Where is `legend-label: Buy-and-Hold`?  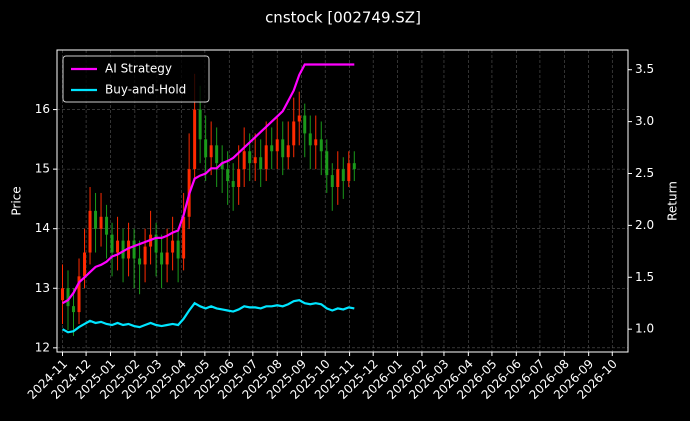
legend-label: Buy-and-Hold is located at coordinates (145, 90).